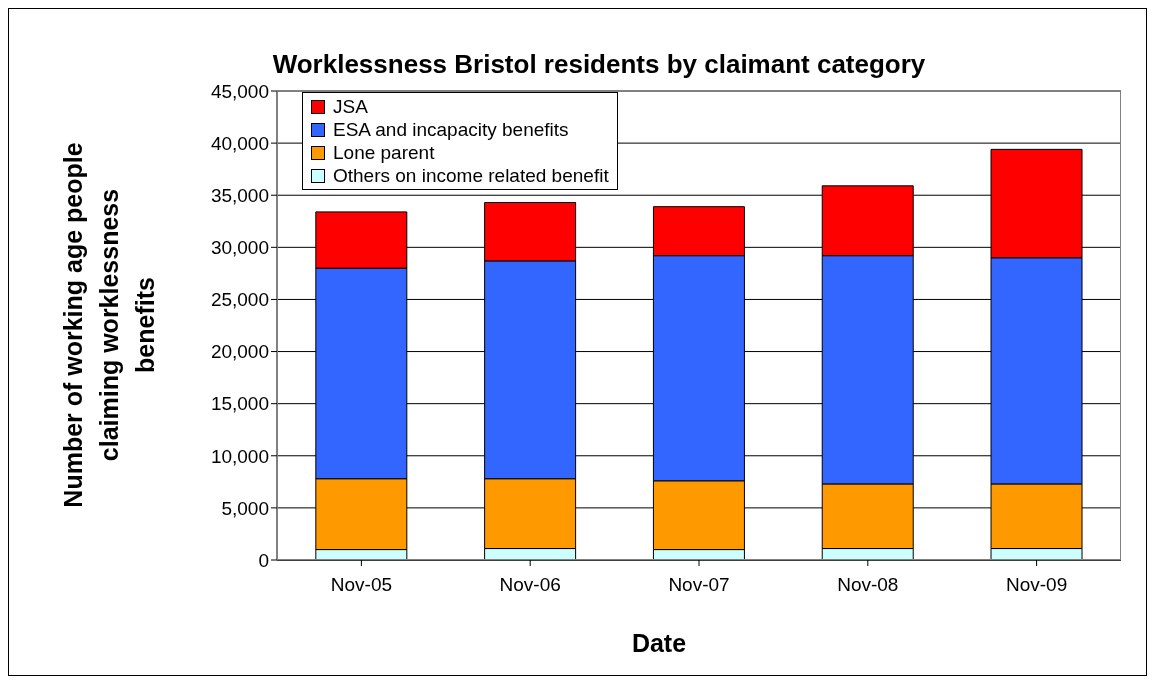  What do you see at coordinates (868, 585) in the screenshot?
I see `x-tick-label: Nov-08` at bounding box center [868, 585].